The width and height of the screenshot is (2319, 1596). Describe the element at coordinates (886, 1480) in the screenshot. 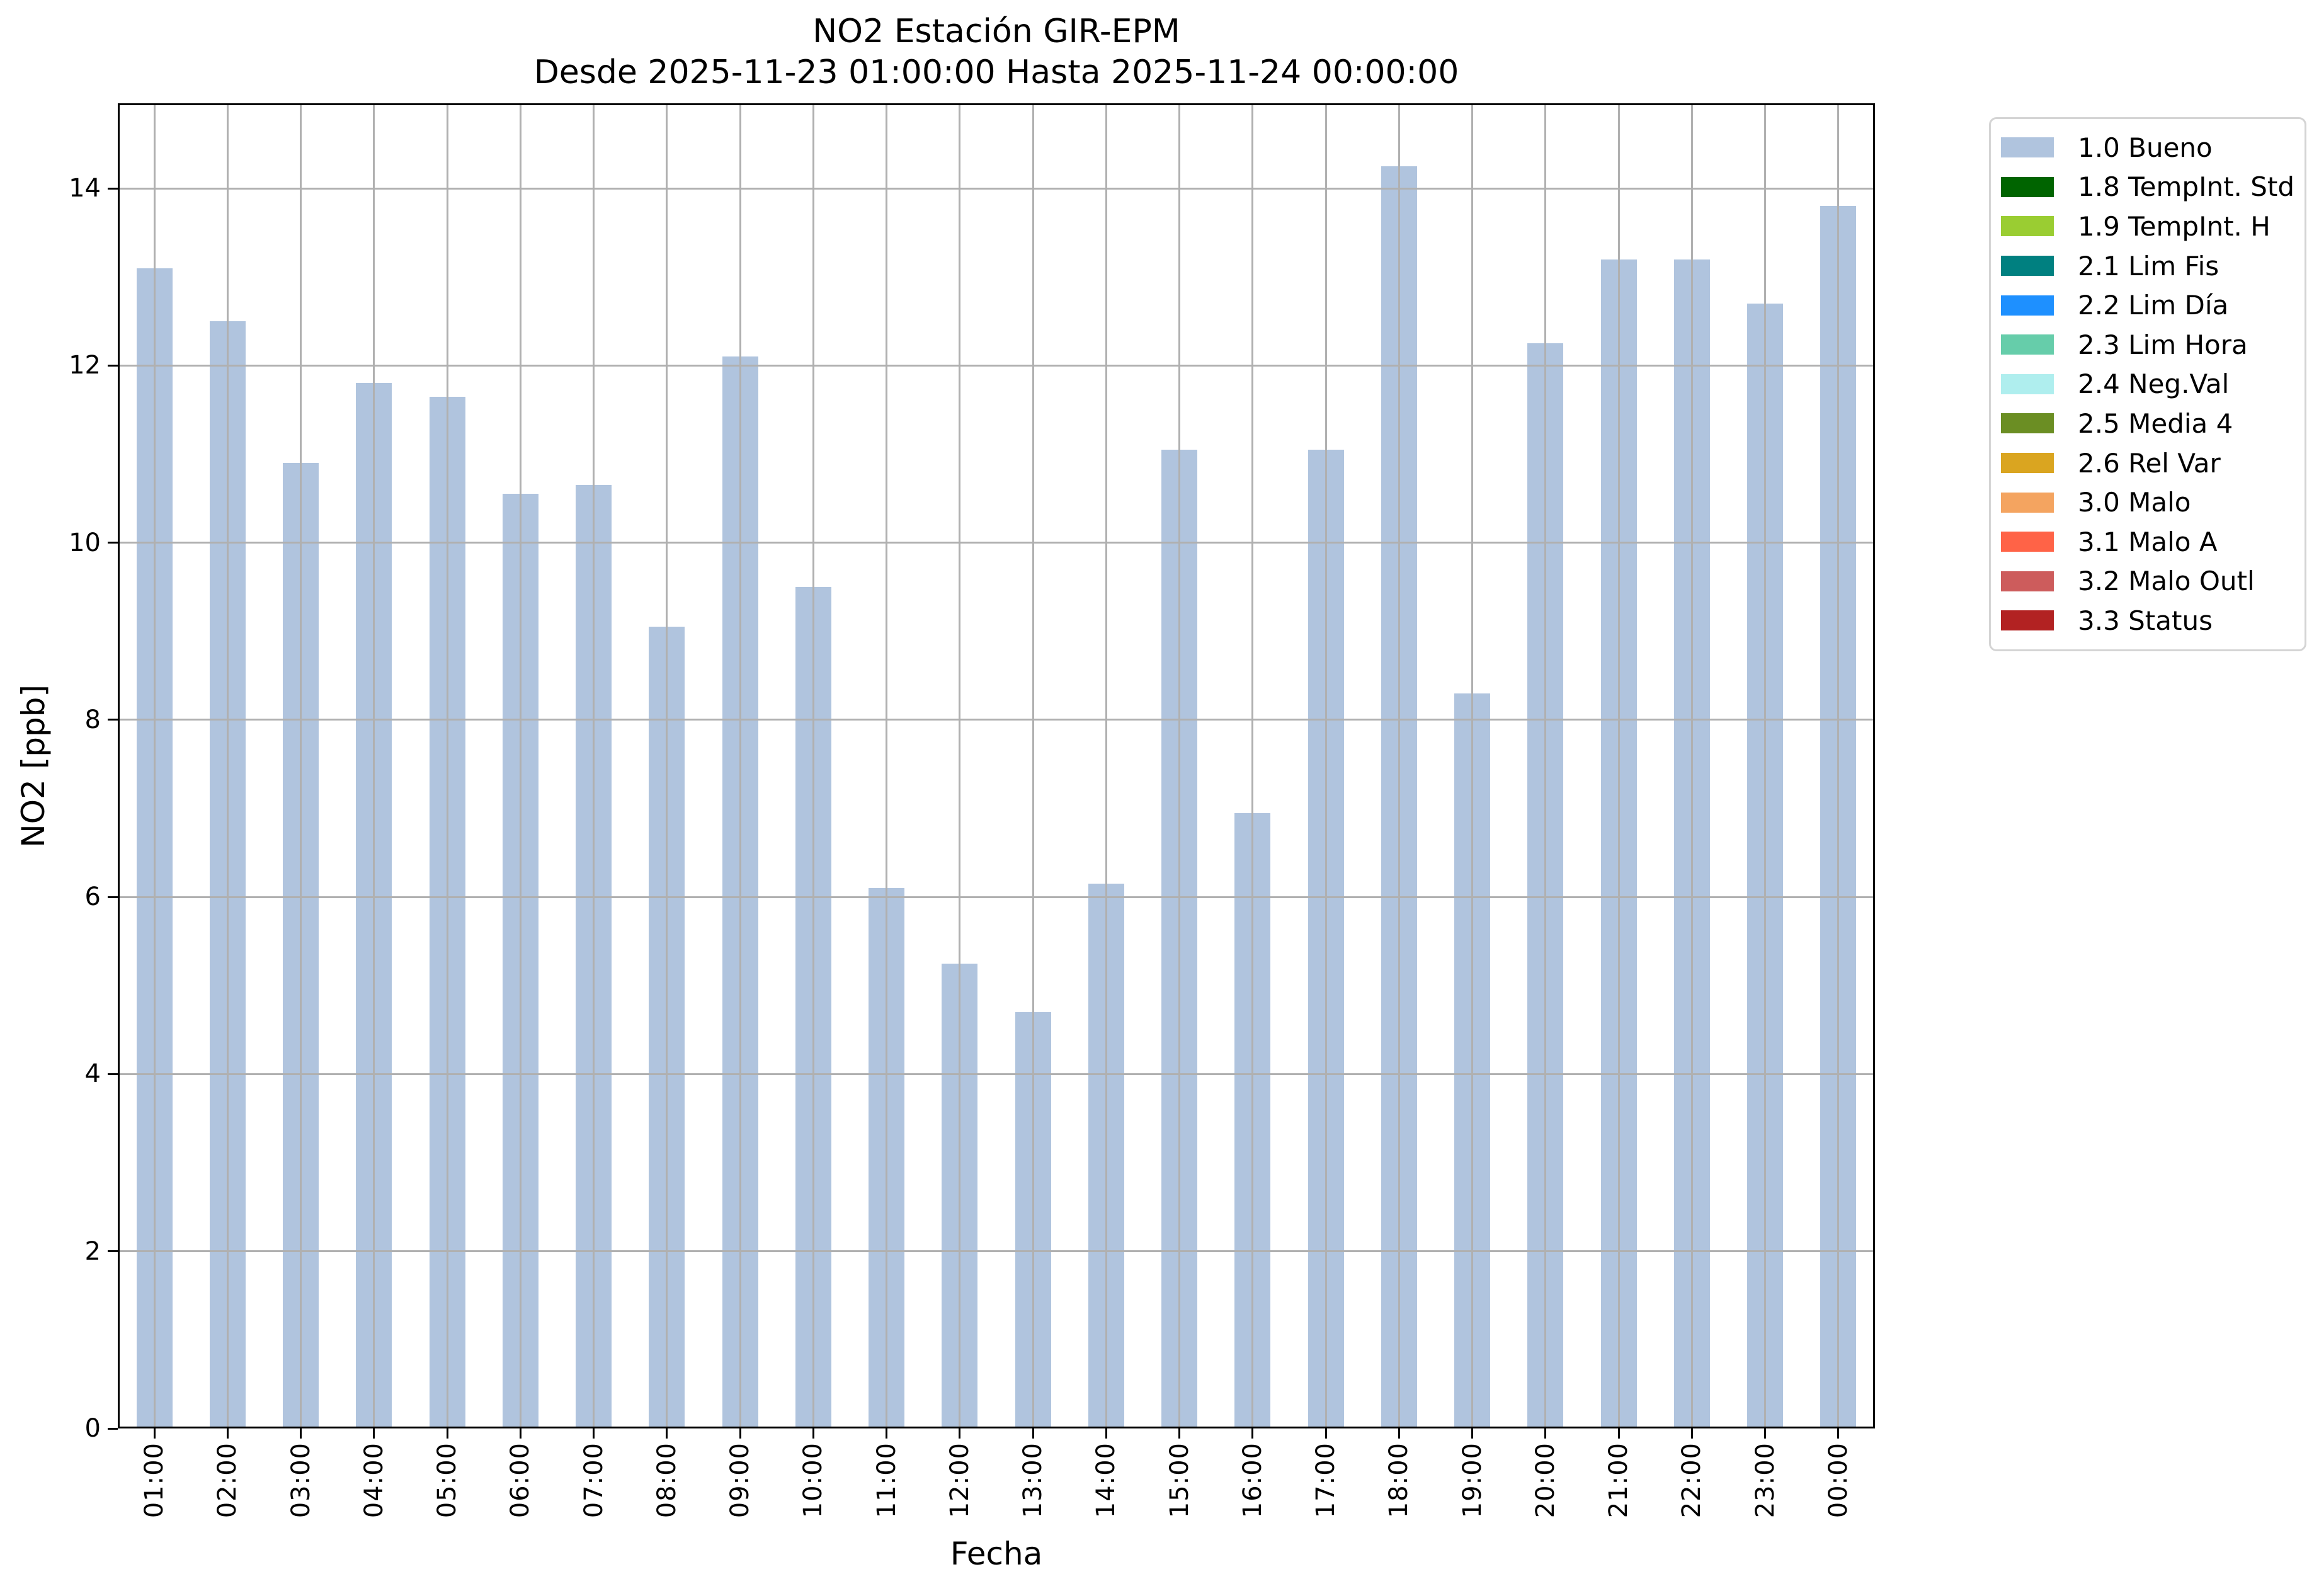

I see `x-tick-label: 11:00` at that location.